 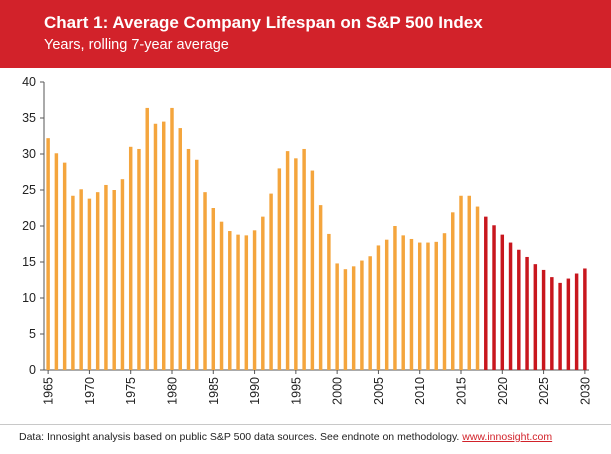 I want to click on y-tick-label: 0, so click(x=32, y=370).